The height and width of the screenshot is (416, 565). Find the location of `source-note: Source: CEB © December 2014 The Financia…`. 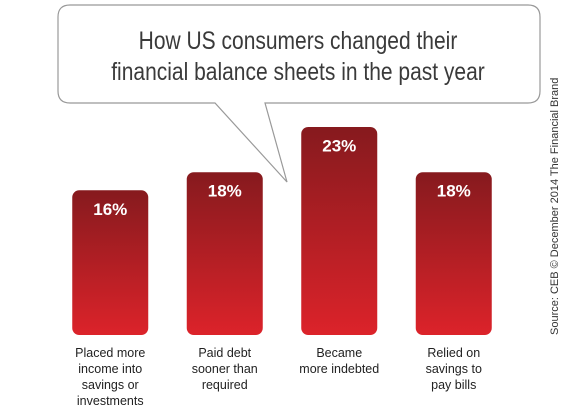

source-note: Source: CEB © December 2014 The Financia… is located at coordinates (555, 206).